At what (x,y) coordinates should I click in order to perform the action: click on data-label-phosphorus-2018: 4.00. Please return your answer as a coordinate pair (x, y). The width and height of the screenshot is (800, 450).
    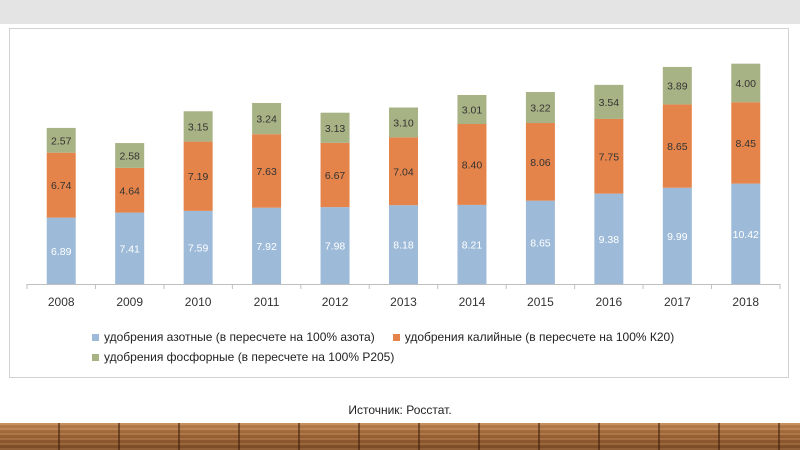
    Looking at the image, I should click on (746, 84).